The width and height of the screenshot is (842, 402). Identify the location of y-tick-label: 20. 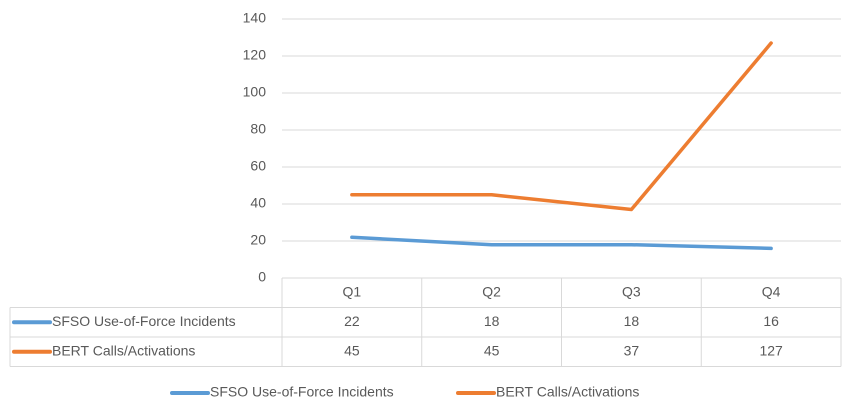
(258, 240).